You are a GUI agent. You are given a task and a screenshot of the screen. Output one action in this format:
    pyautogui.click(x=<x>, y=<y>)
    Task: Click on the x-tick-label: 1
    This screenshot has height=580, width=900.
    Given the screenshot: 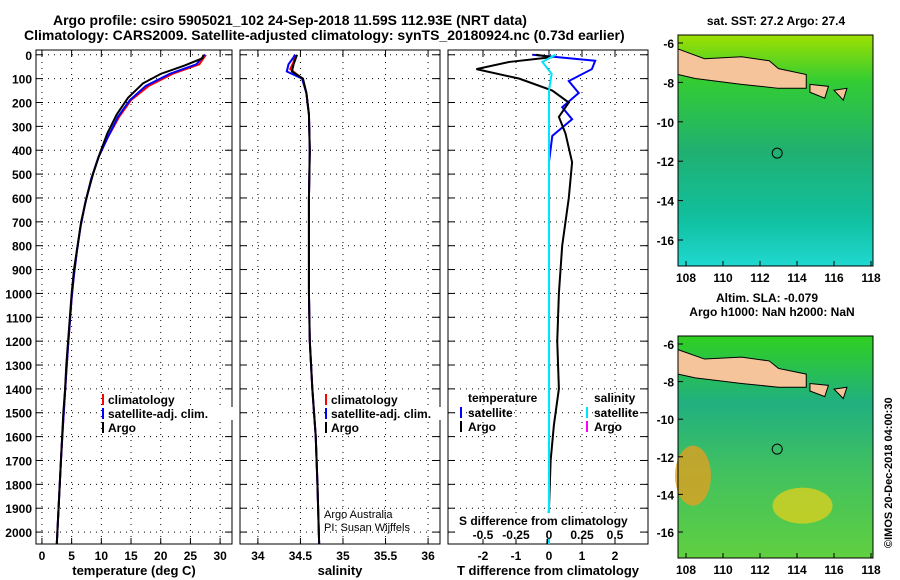 What is the action you would take?
    pyautogui.click(x=582, y=556)
    